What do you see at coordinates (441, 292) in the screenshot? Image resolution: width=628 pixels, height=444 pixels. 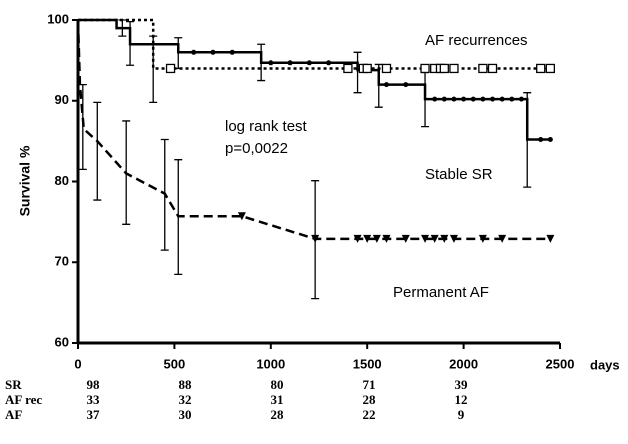 I see `series-label: Permanent AF` at bounding box center [441, 292].